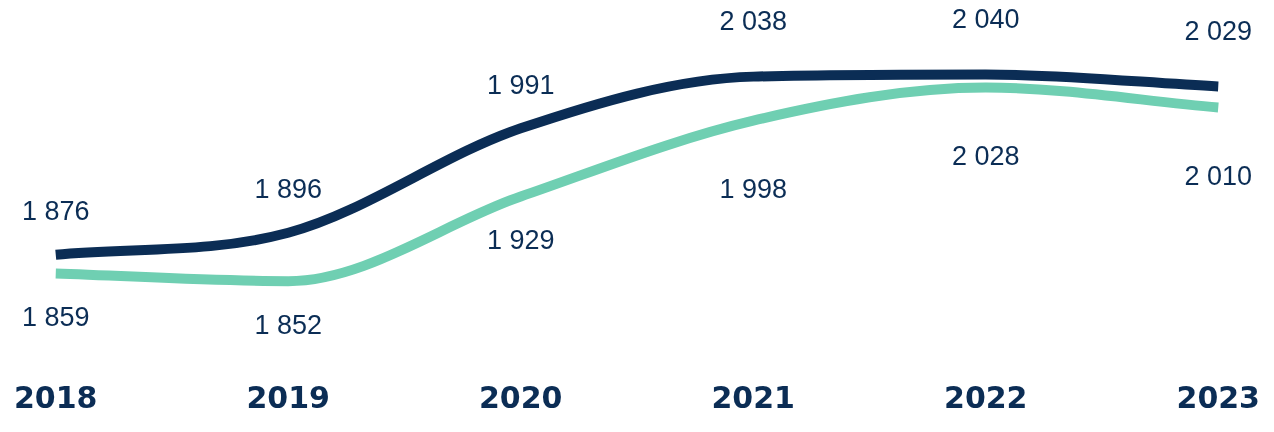 The image size is (1274, 432). I want to click on data-label: 1 859, so click(55, 316).